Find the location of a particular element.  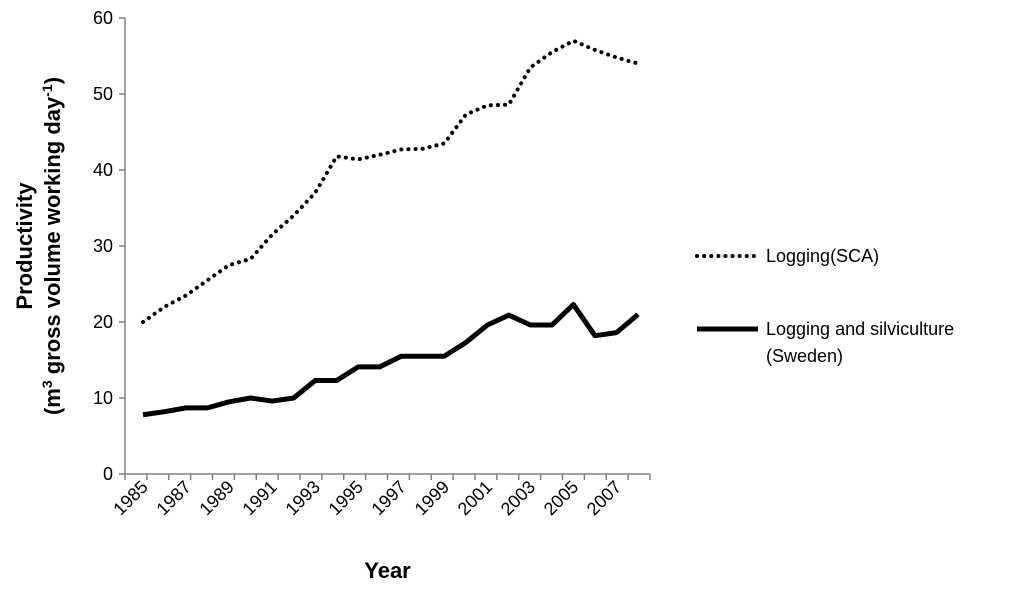

series-logging-silviculture-line is located at coordinates (391, 360).